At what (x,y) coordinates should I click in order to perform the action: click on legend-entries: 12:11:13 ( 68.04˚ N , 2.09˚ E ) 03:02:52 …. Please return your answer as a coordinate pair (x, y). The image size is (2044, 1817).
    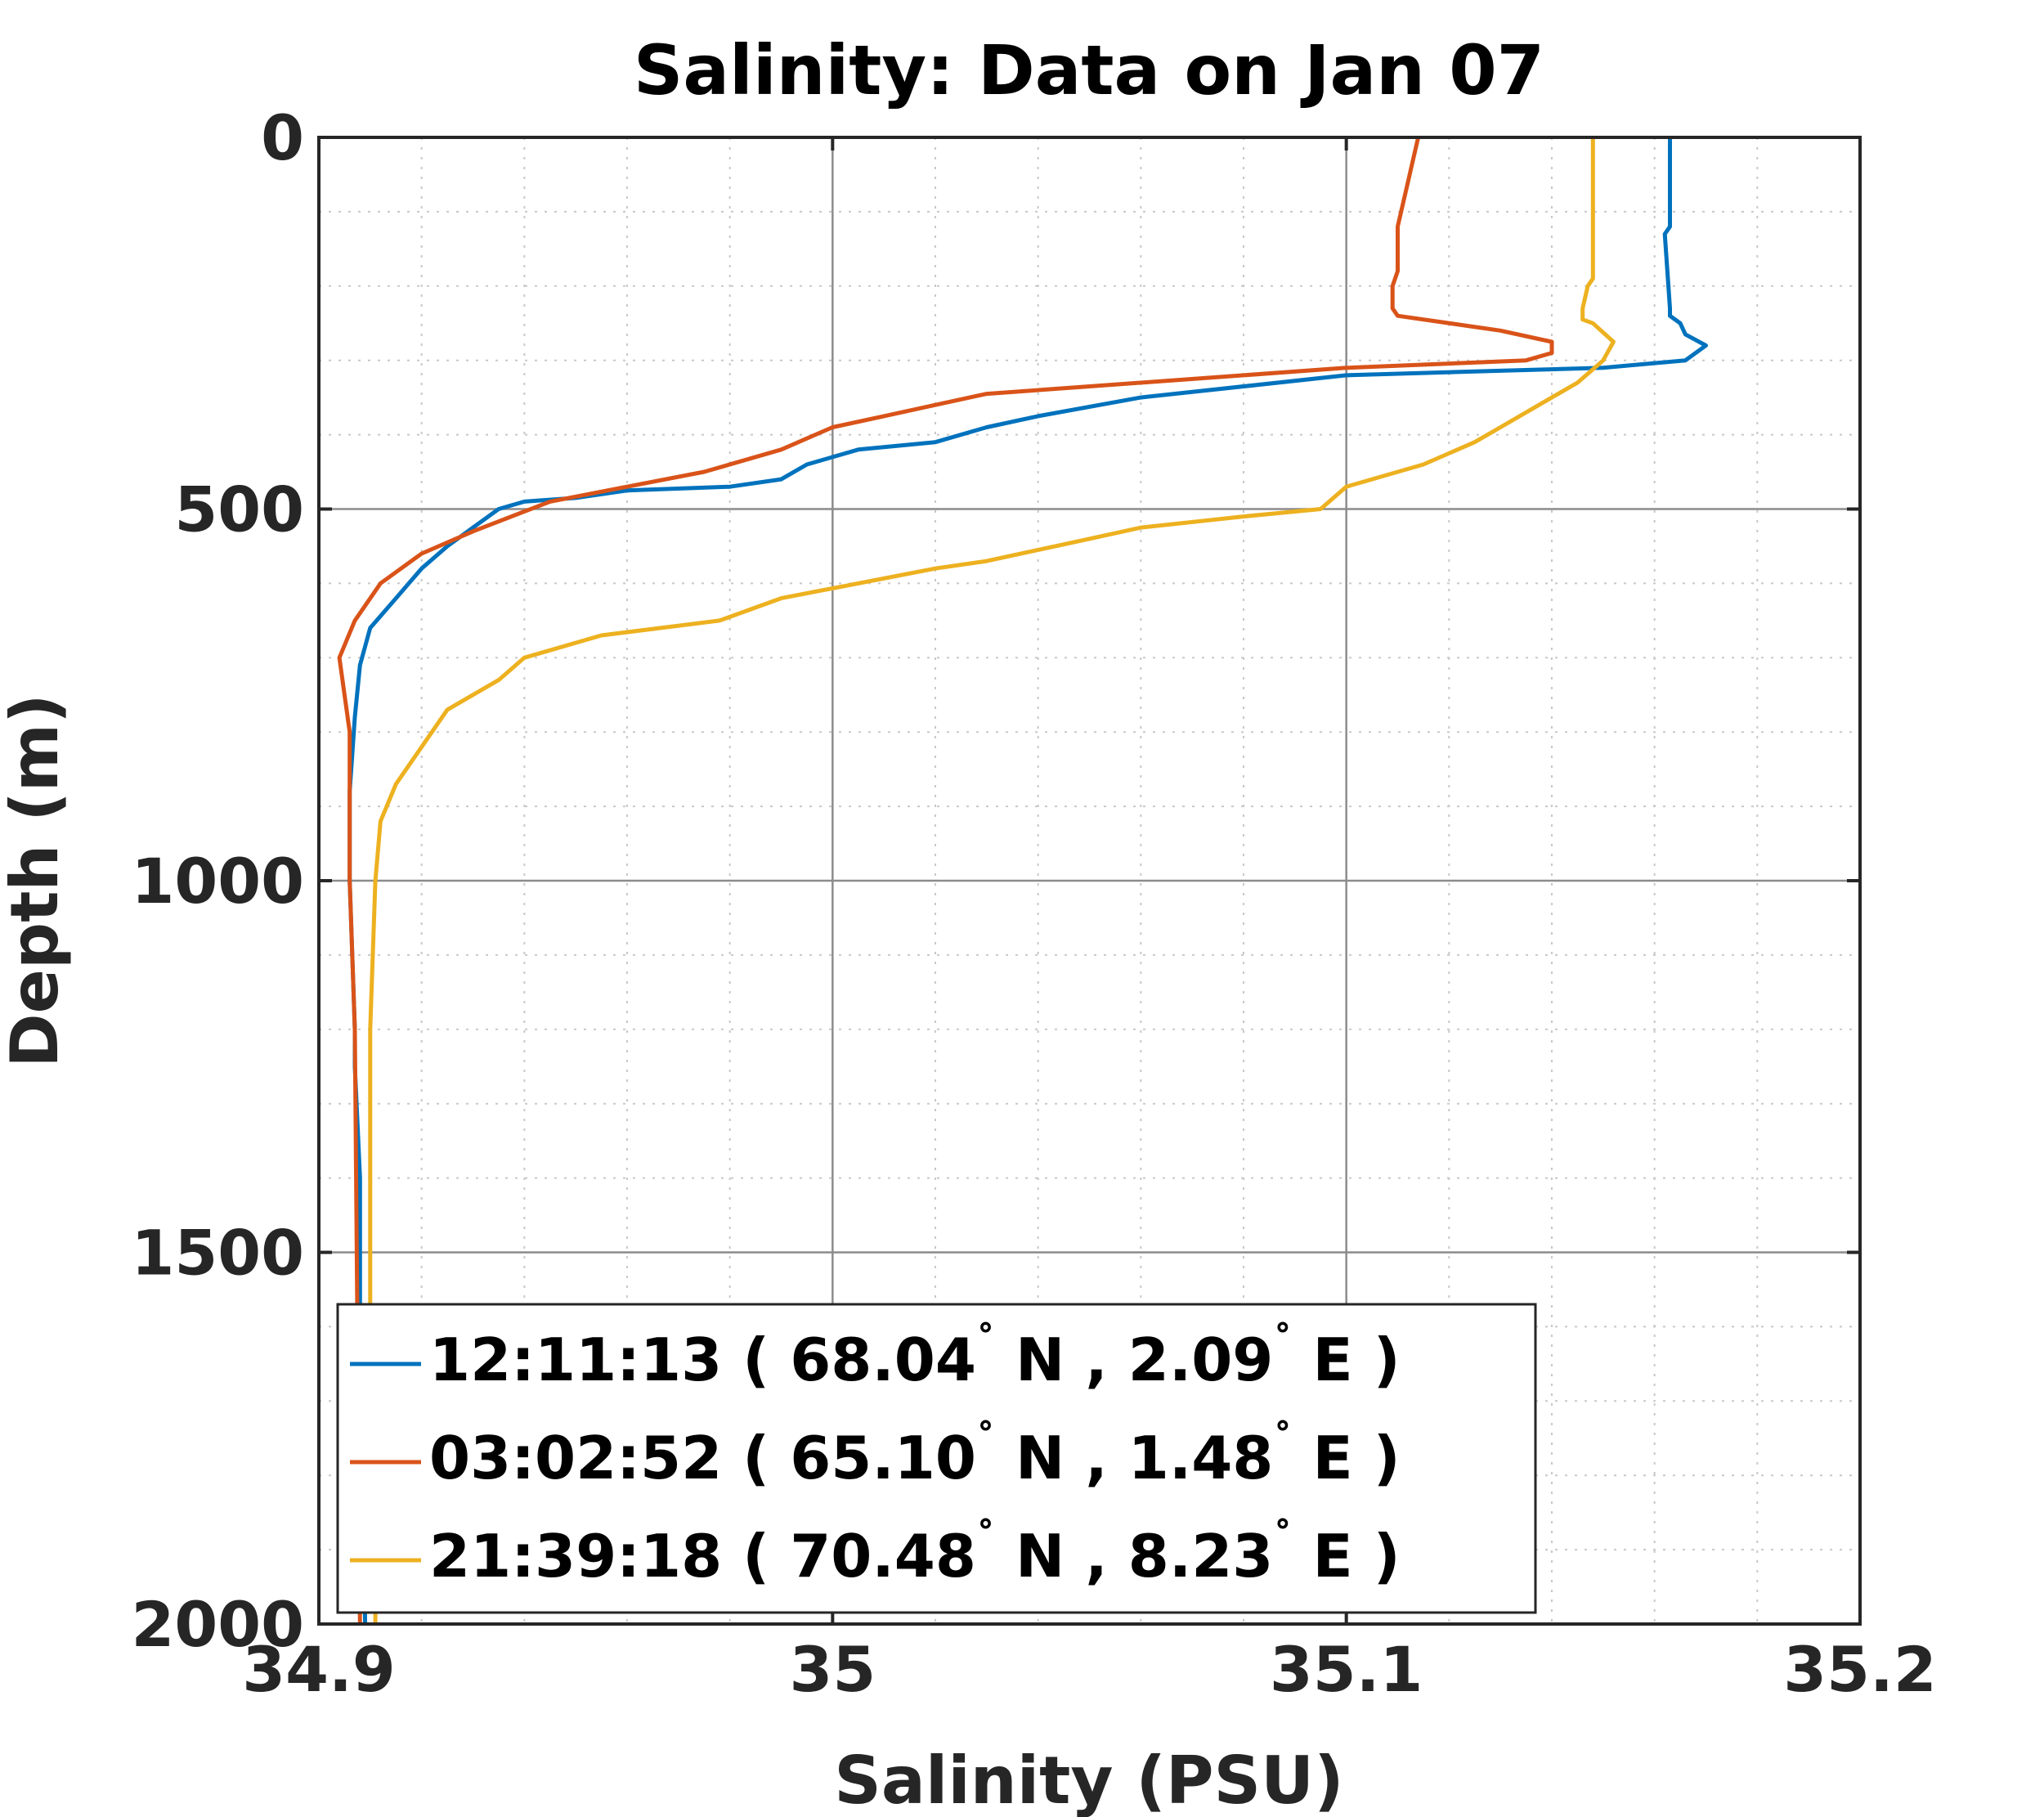
    Looking at the image, I should click on (876, 1455).